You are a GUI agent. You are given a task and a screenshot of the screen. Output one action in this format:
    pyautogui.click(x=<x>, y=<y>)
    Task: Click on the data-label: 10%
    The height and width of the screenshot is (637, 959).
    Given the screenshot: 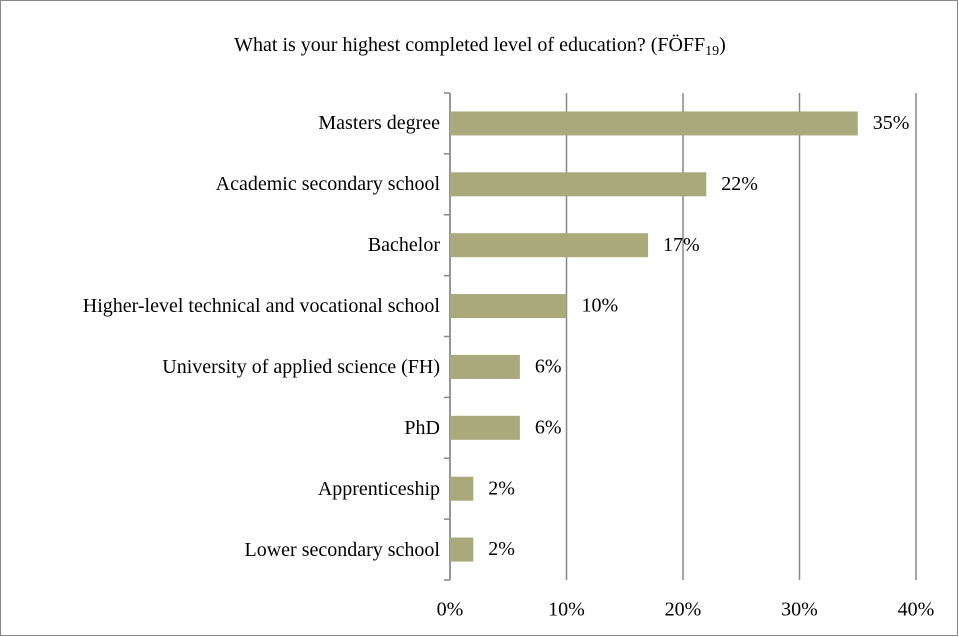 What is the action you would take?
    pyautogui.click(x=600, y=306)
    